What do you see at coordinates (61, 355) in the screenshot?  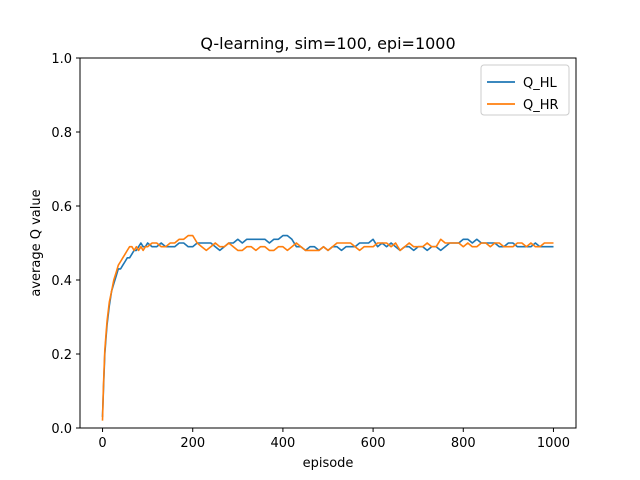 I see `y-tick-label: 0.2` at bounding box center [61, 355].